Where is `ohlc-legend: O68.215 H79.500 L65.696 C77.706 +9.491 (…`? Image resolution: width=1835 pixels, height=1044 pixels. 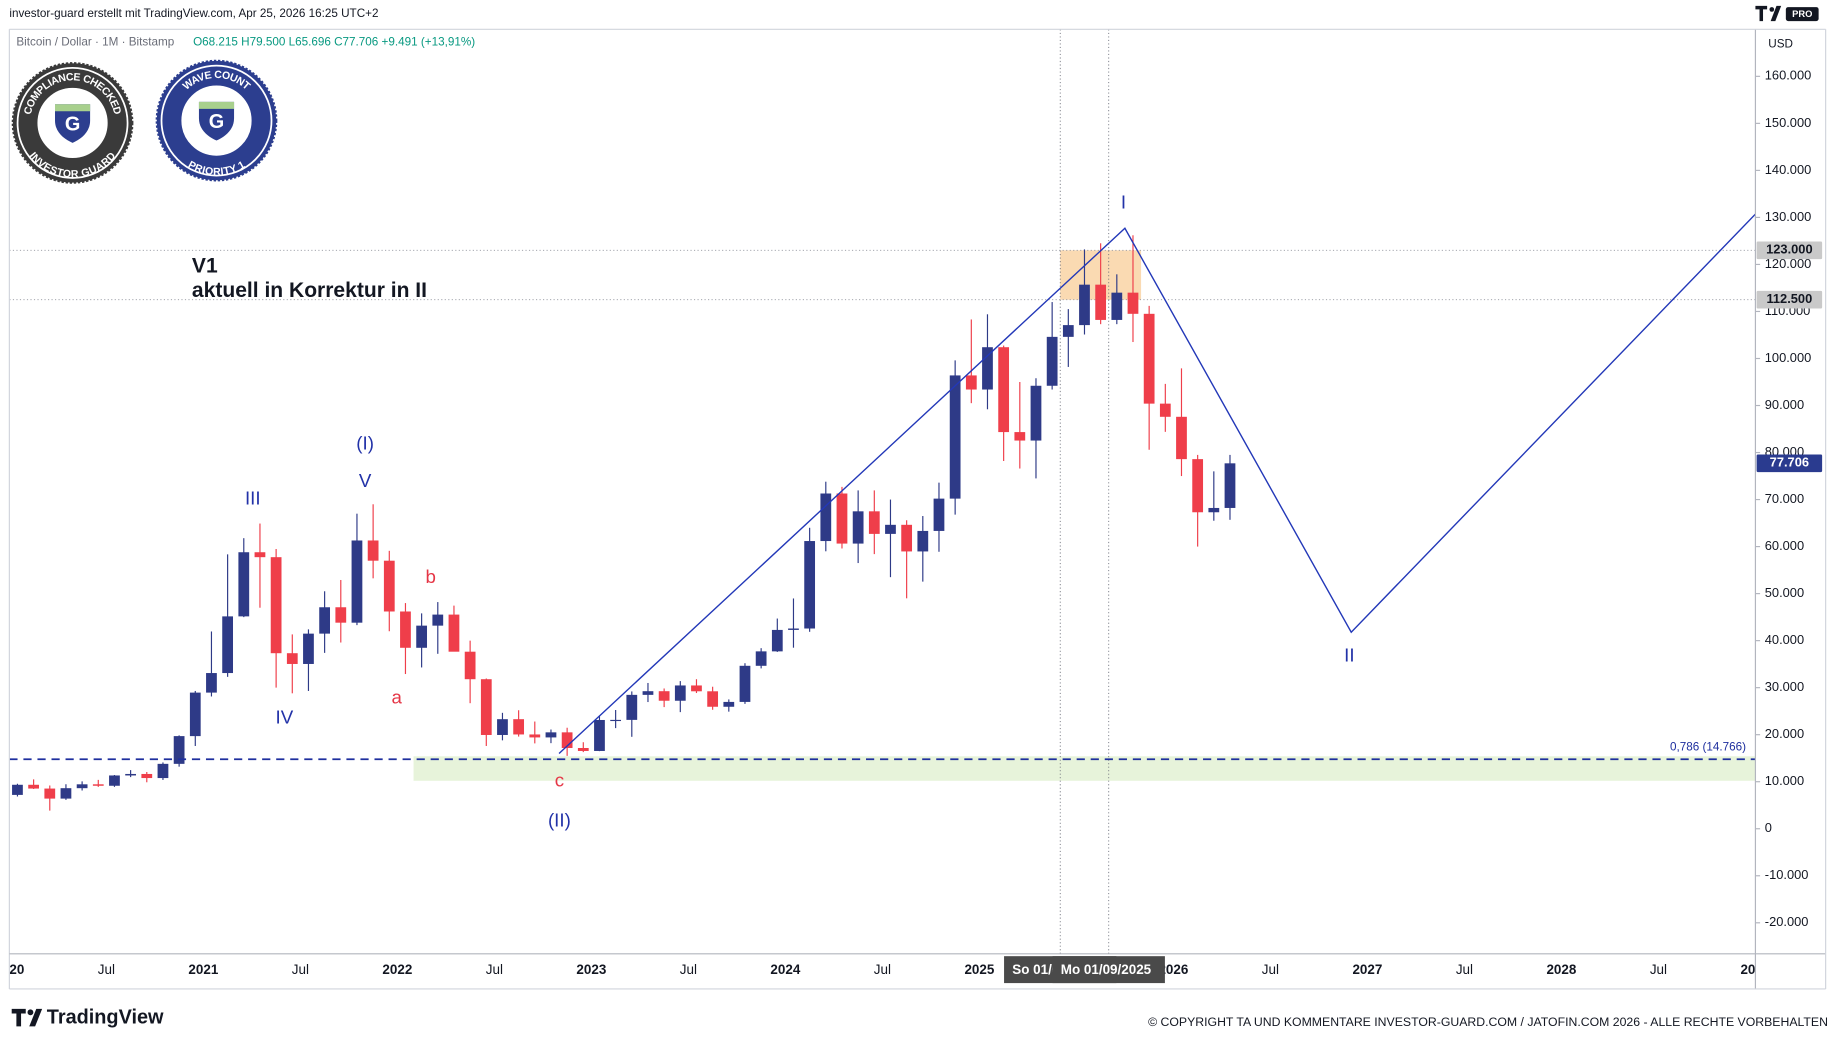
ohlc-legend: O68.215 H79.500 L65.696 C77.706 +9.491 (… is located at coordinates (334, 41).